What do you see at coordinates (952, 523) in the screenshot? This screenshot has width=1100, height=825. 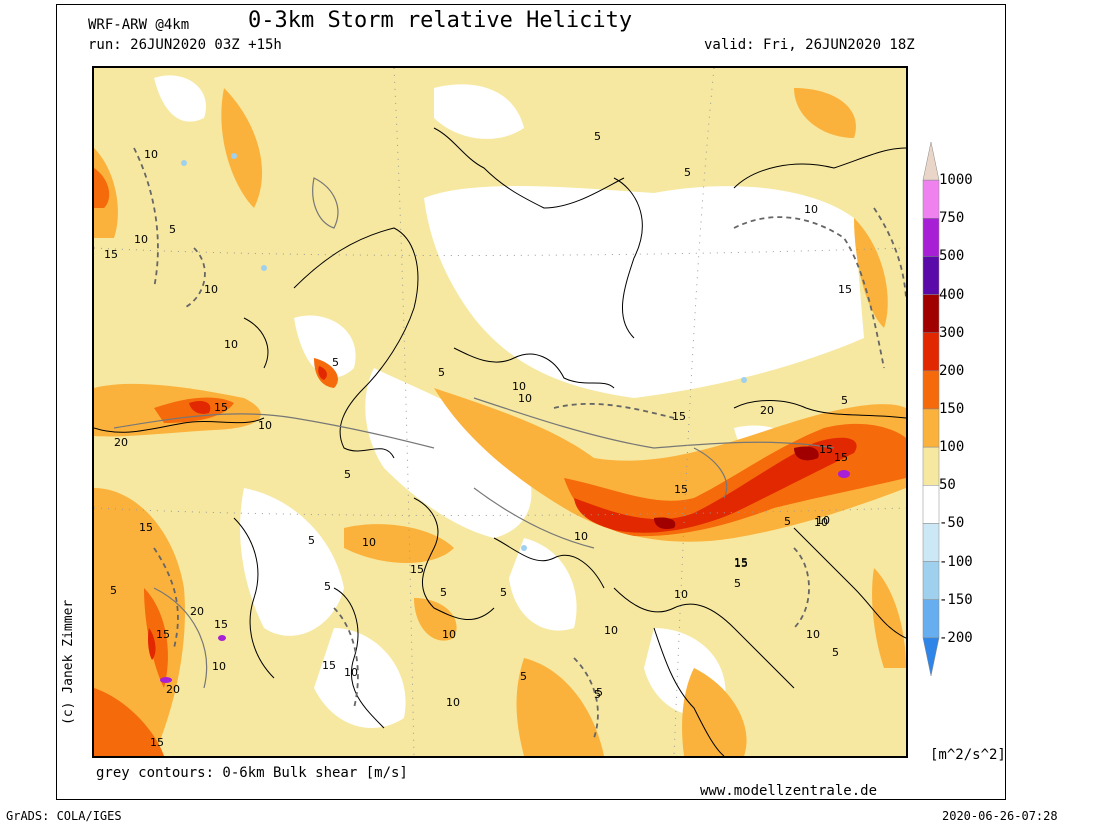 I see `legend-level-label: -50` at bounding box center [952, 523].